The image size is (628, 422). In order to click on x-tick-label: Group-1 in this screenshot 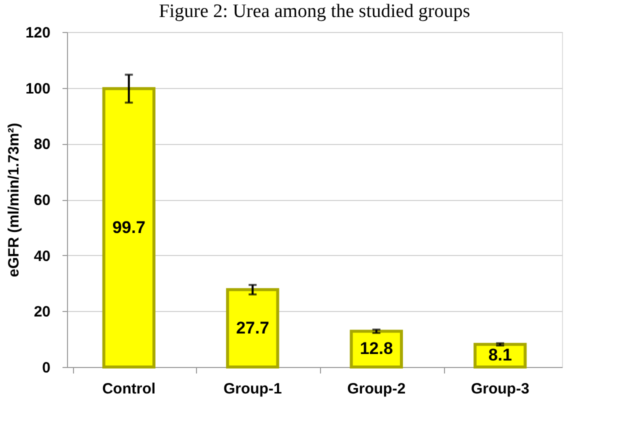, I will do `click(252, 389)`.